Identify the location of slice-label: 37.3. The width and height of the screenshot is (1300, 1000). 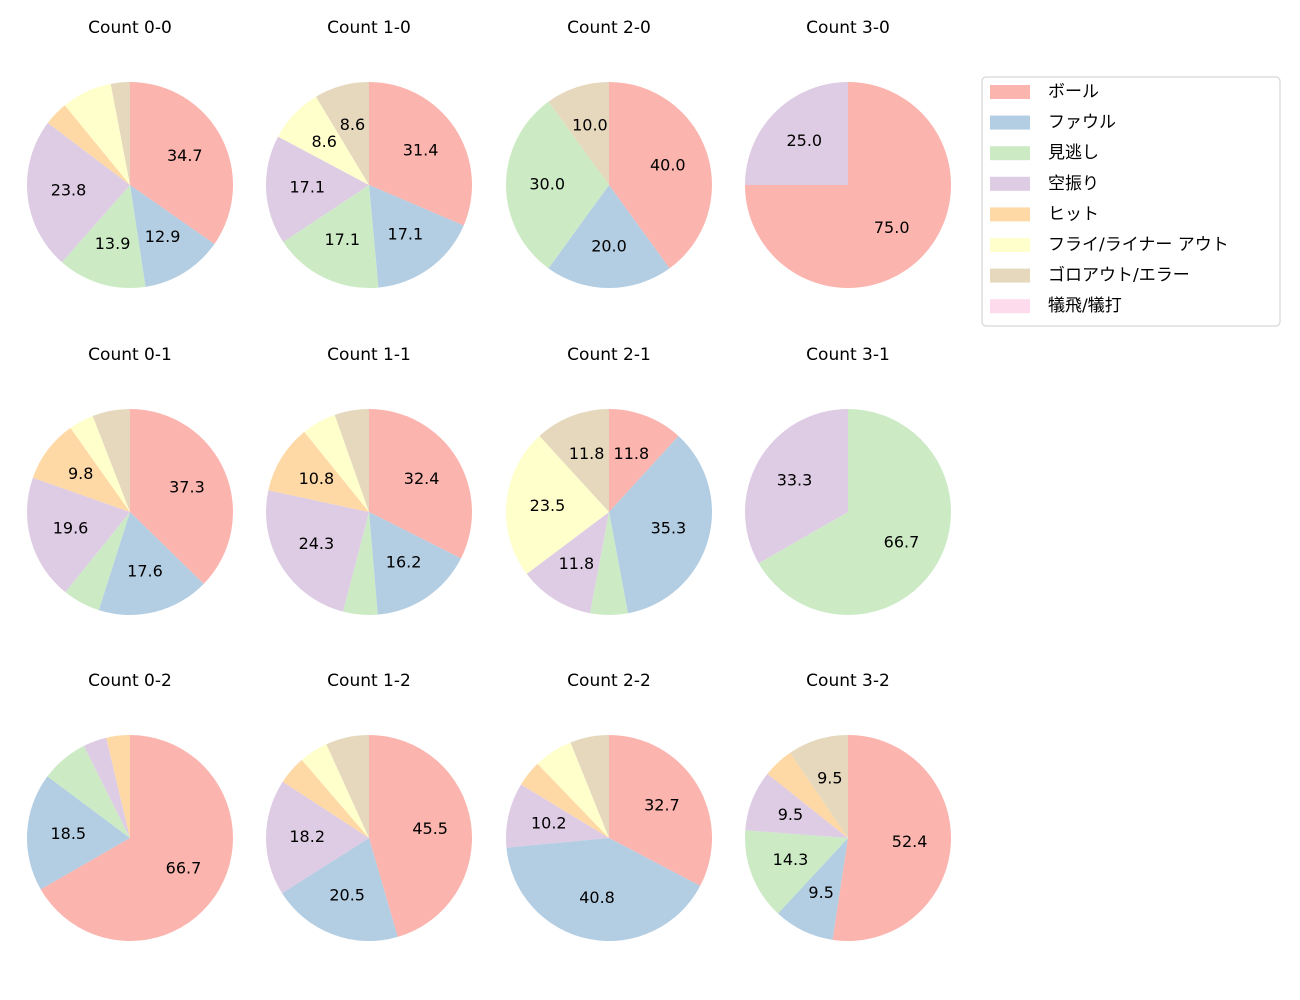
(187, 486).